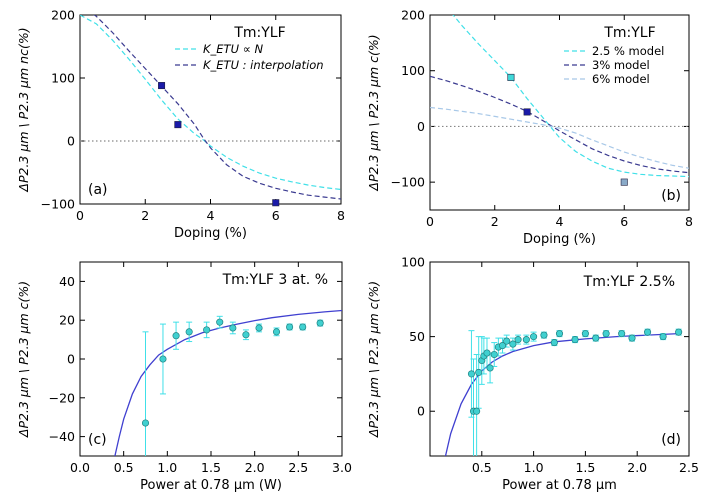 The image size is (701, 496). I want to click on y-axis-label: ΔP2.3 µm \ P2.3 µm nc(%), so click(23, 109).